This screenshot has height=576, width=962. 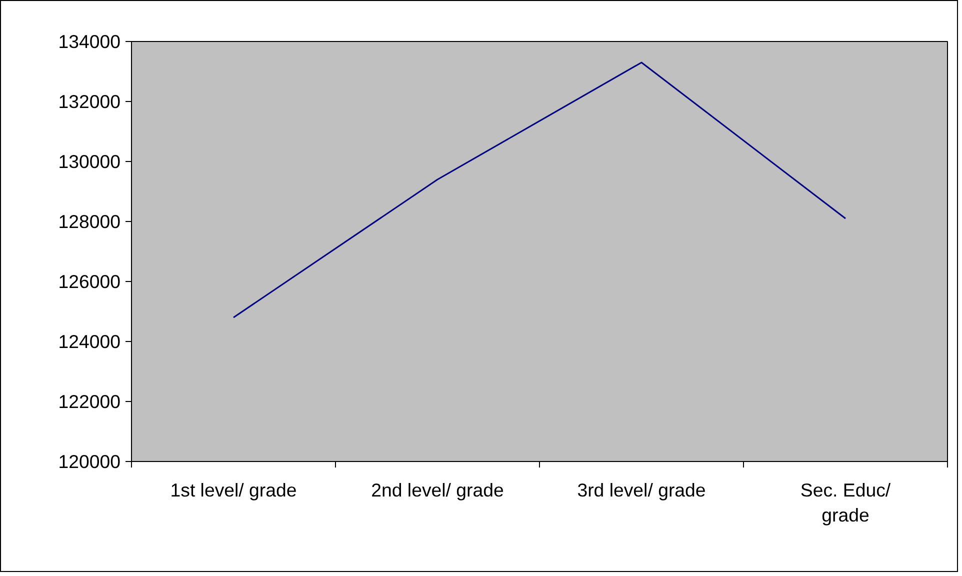 What do you see at coordinates (233, 490) in the screenshot?
I see `x-tick-label: 1st level/ grade` at bounding box center [233, 490].